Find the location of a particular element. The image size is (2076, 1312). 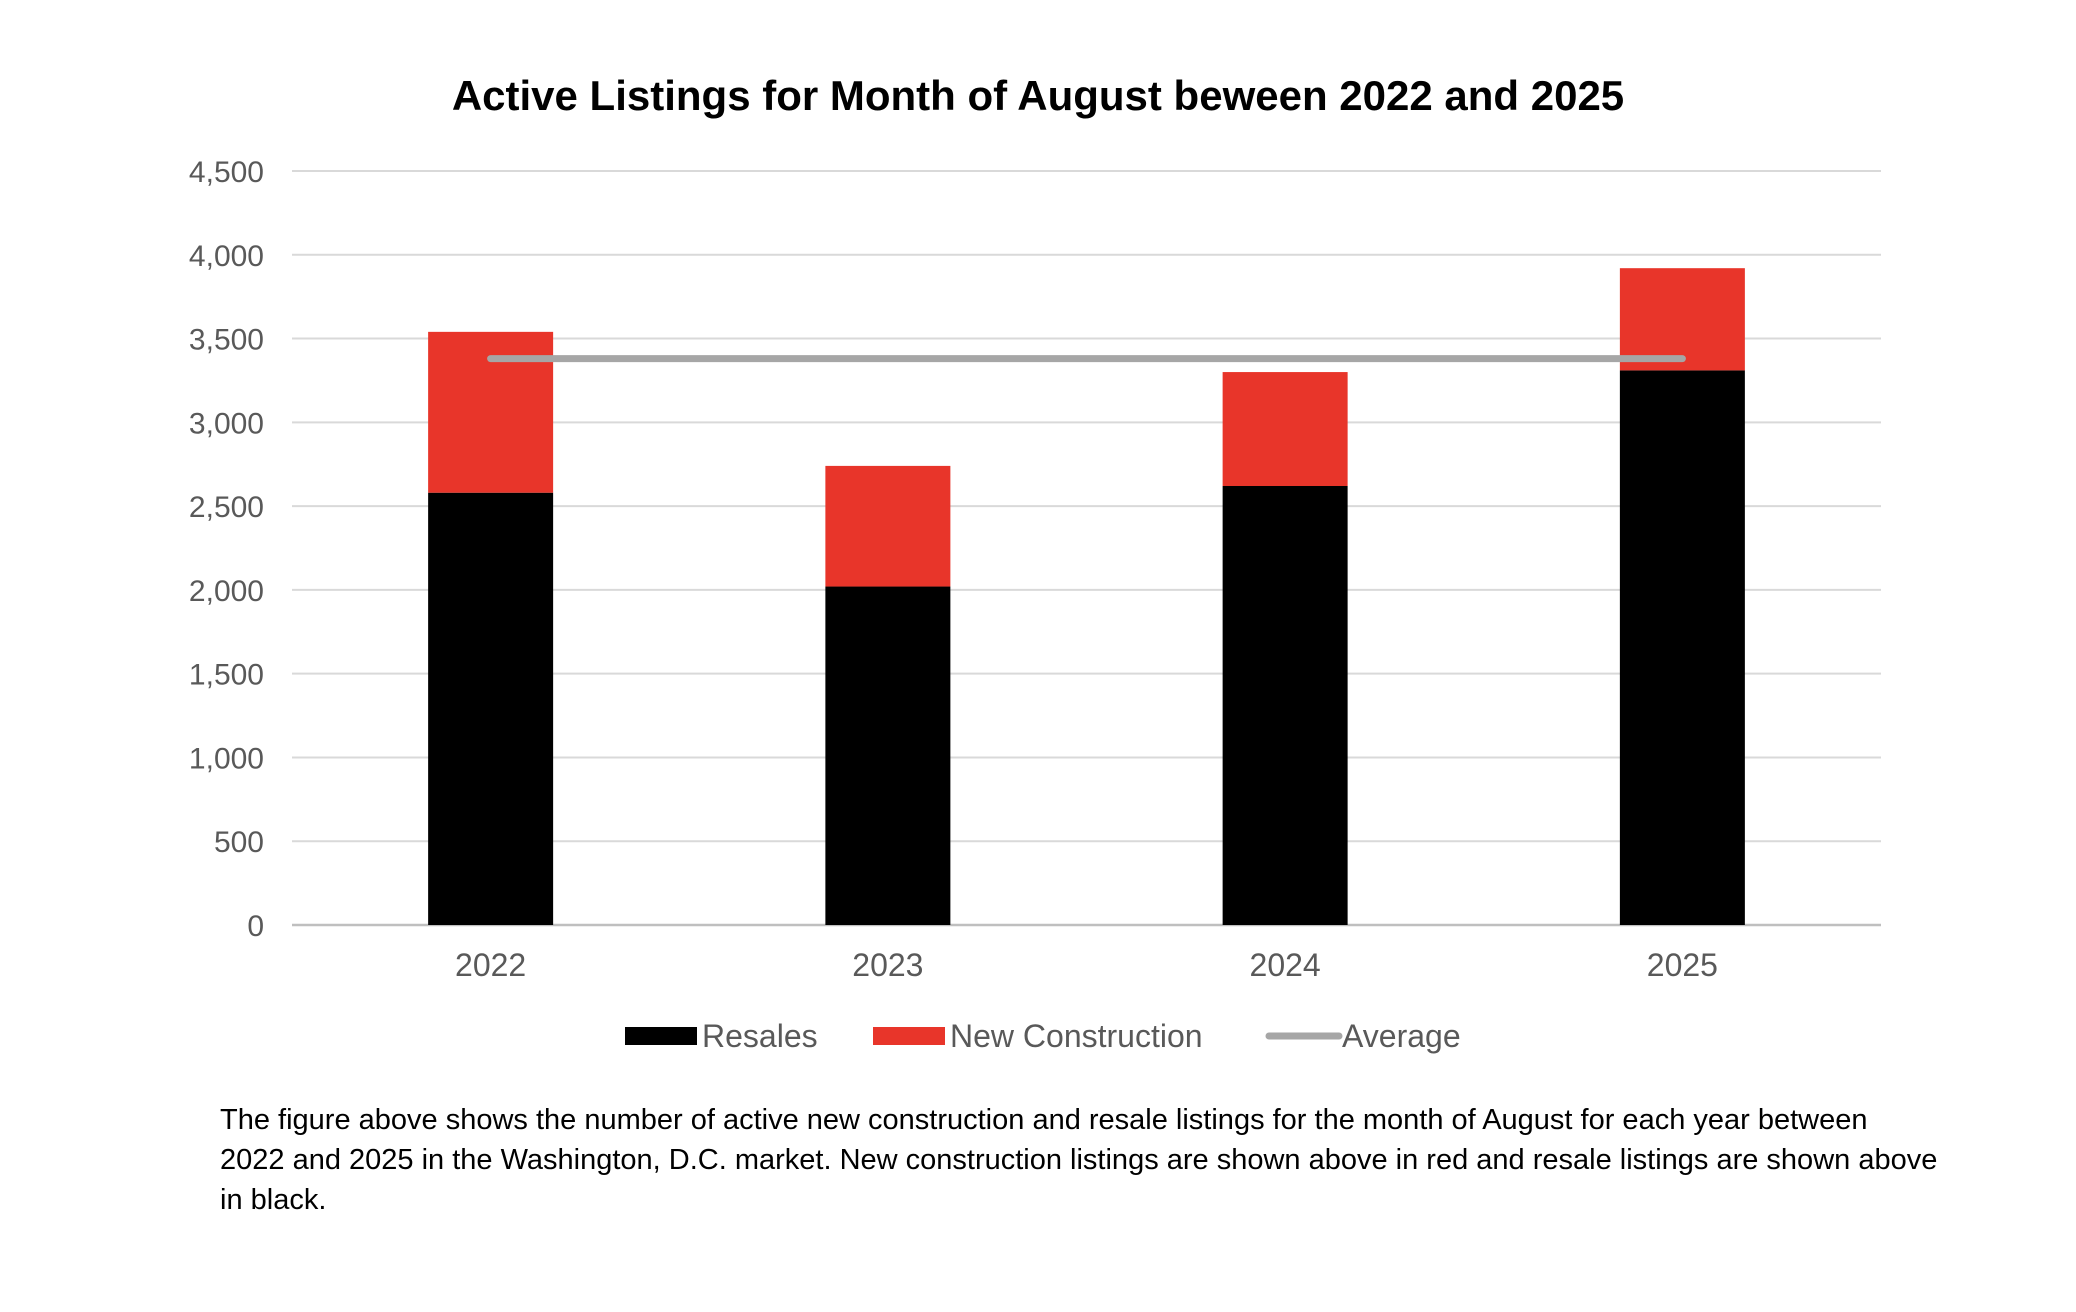

y-tick-label: 500 is located at coordinates (239, 842).